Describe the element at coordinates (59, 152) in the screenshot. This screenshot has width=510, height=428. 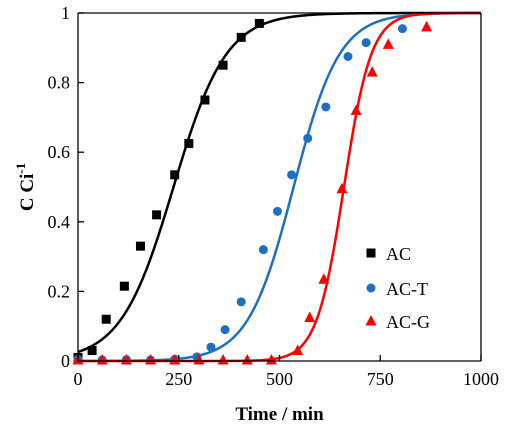
I see `y-tick-label: 0.6` at that location.